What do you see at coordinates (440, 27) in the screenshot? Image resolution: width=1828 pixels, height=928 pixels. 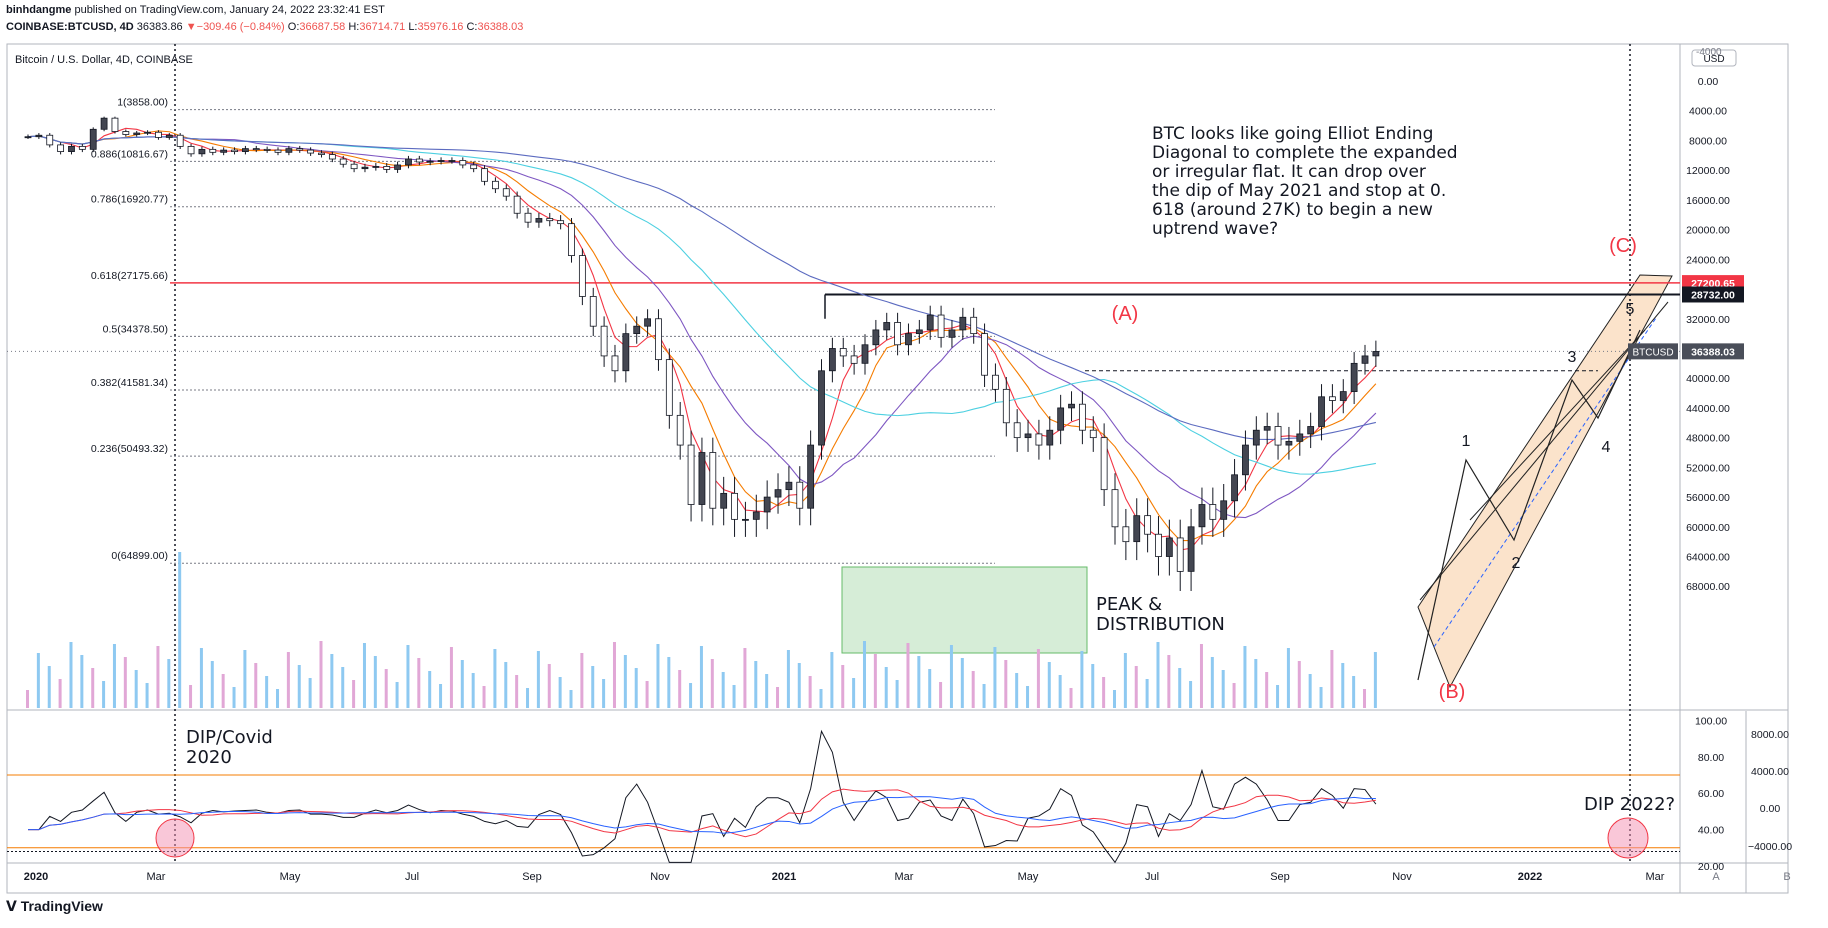 I see `low-value: 35976.16` at bounding box center [440, 27].